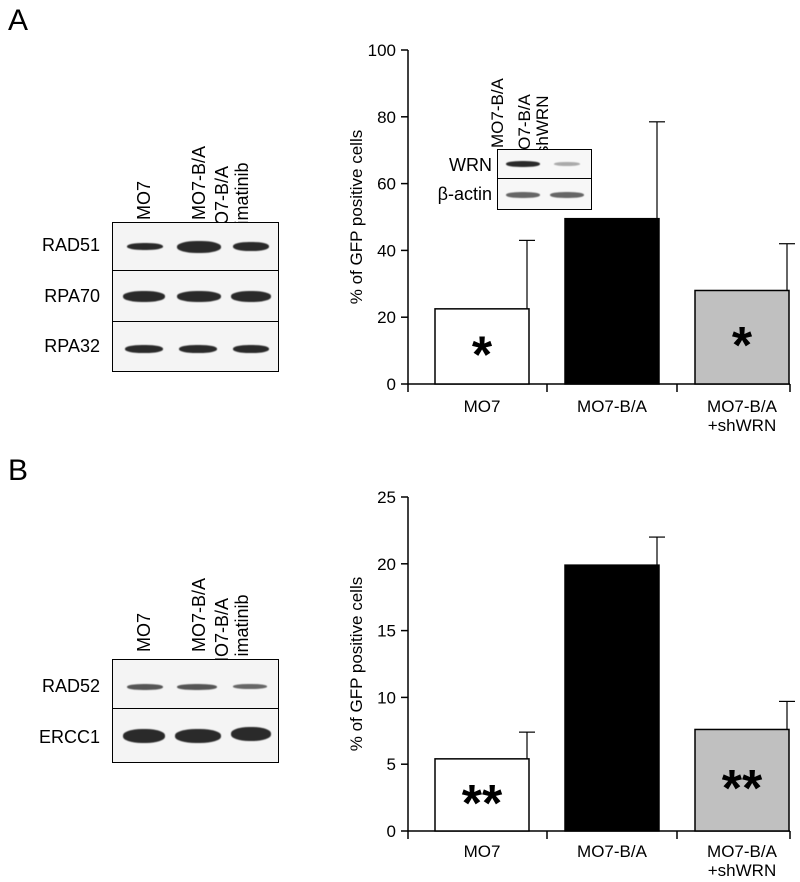 The image size is (800, 882). What do you see at coordinates (386, 184) in the screenshot?
I see `y-tick-label: 60` at bounding box center [386, 184].